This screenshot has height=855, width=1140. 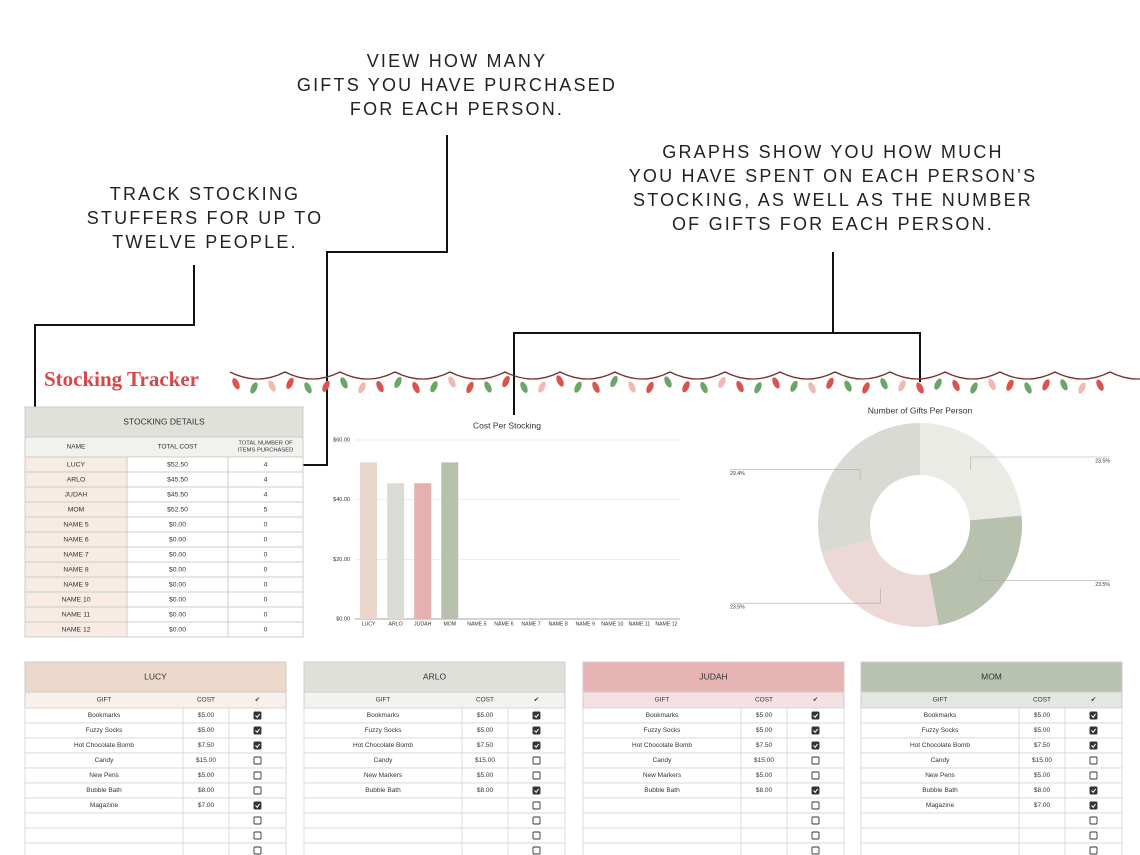 What do you see at coordinates (832, 152) in the screenshot?
I see `annotation-line: GRAPHS SHOW YOU HOW MUCH` at bounding box center [832, 152].